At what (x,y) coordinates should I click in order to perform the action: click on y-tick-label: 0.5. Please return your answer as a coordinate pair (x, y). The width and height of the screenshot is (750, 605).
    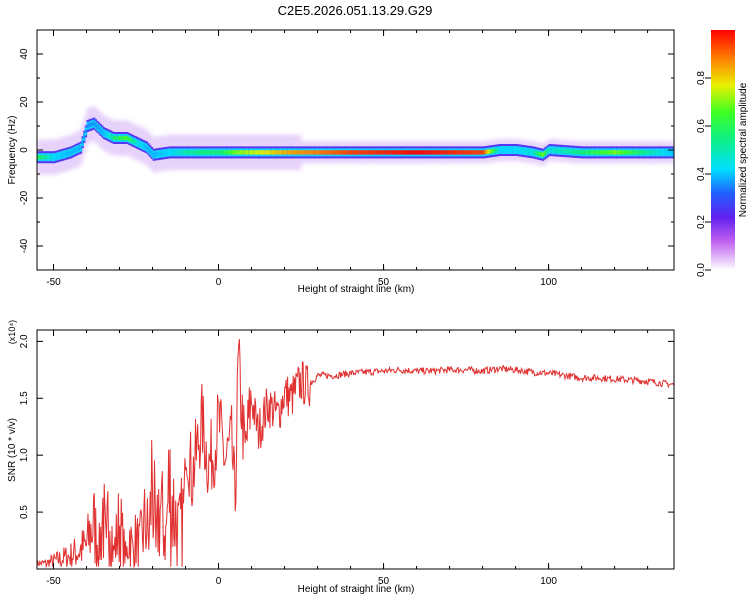
    Looking at the image, I should click on (24, 512).